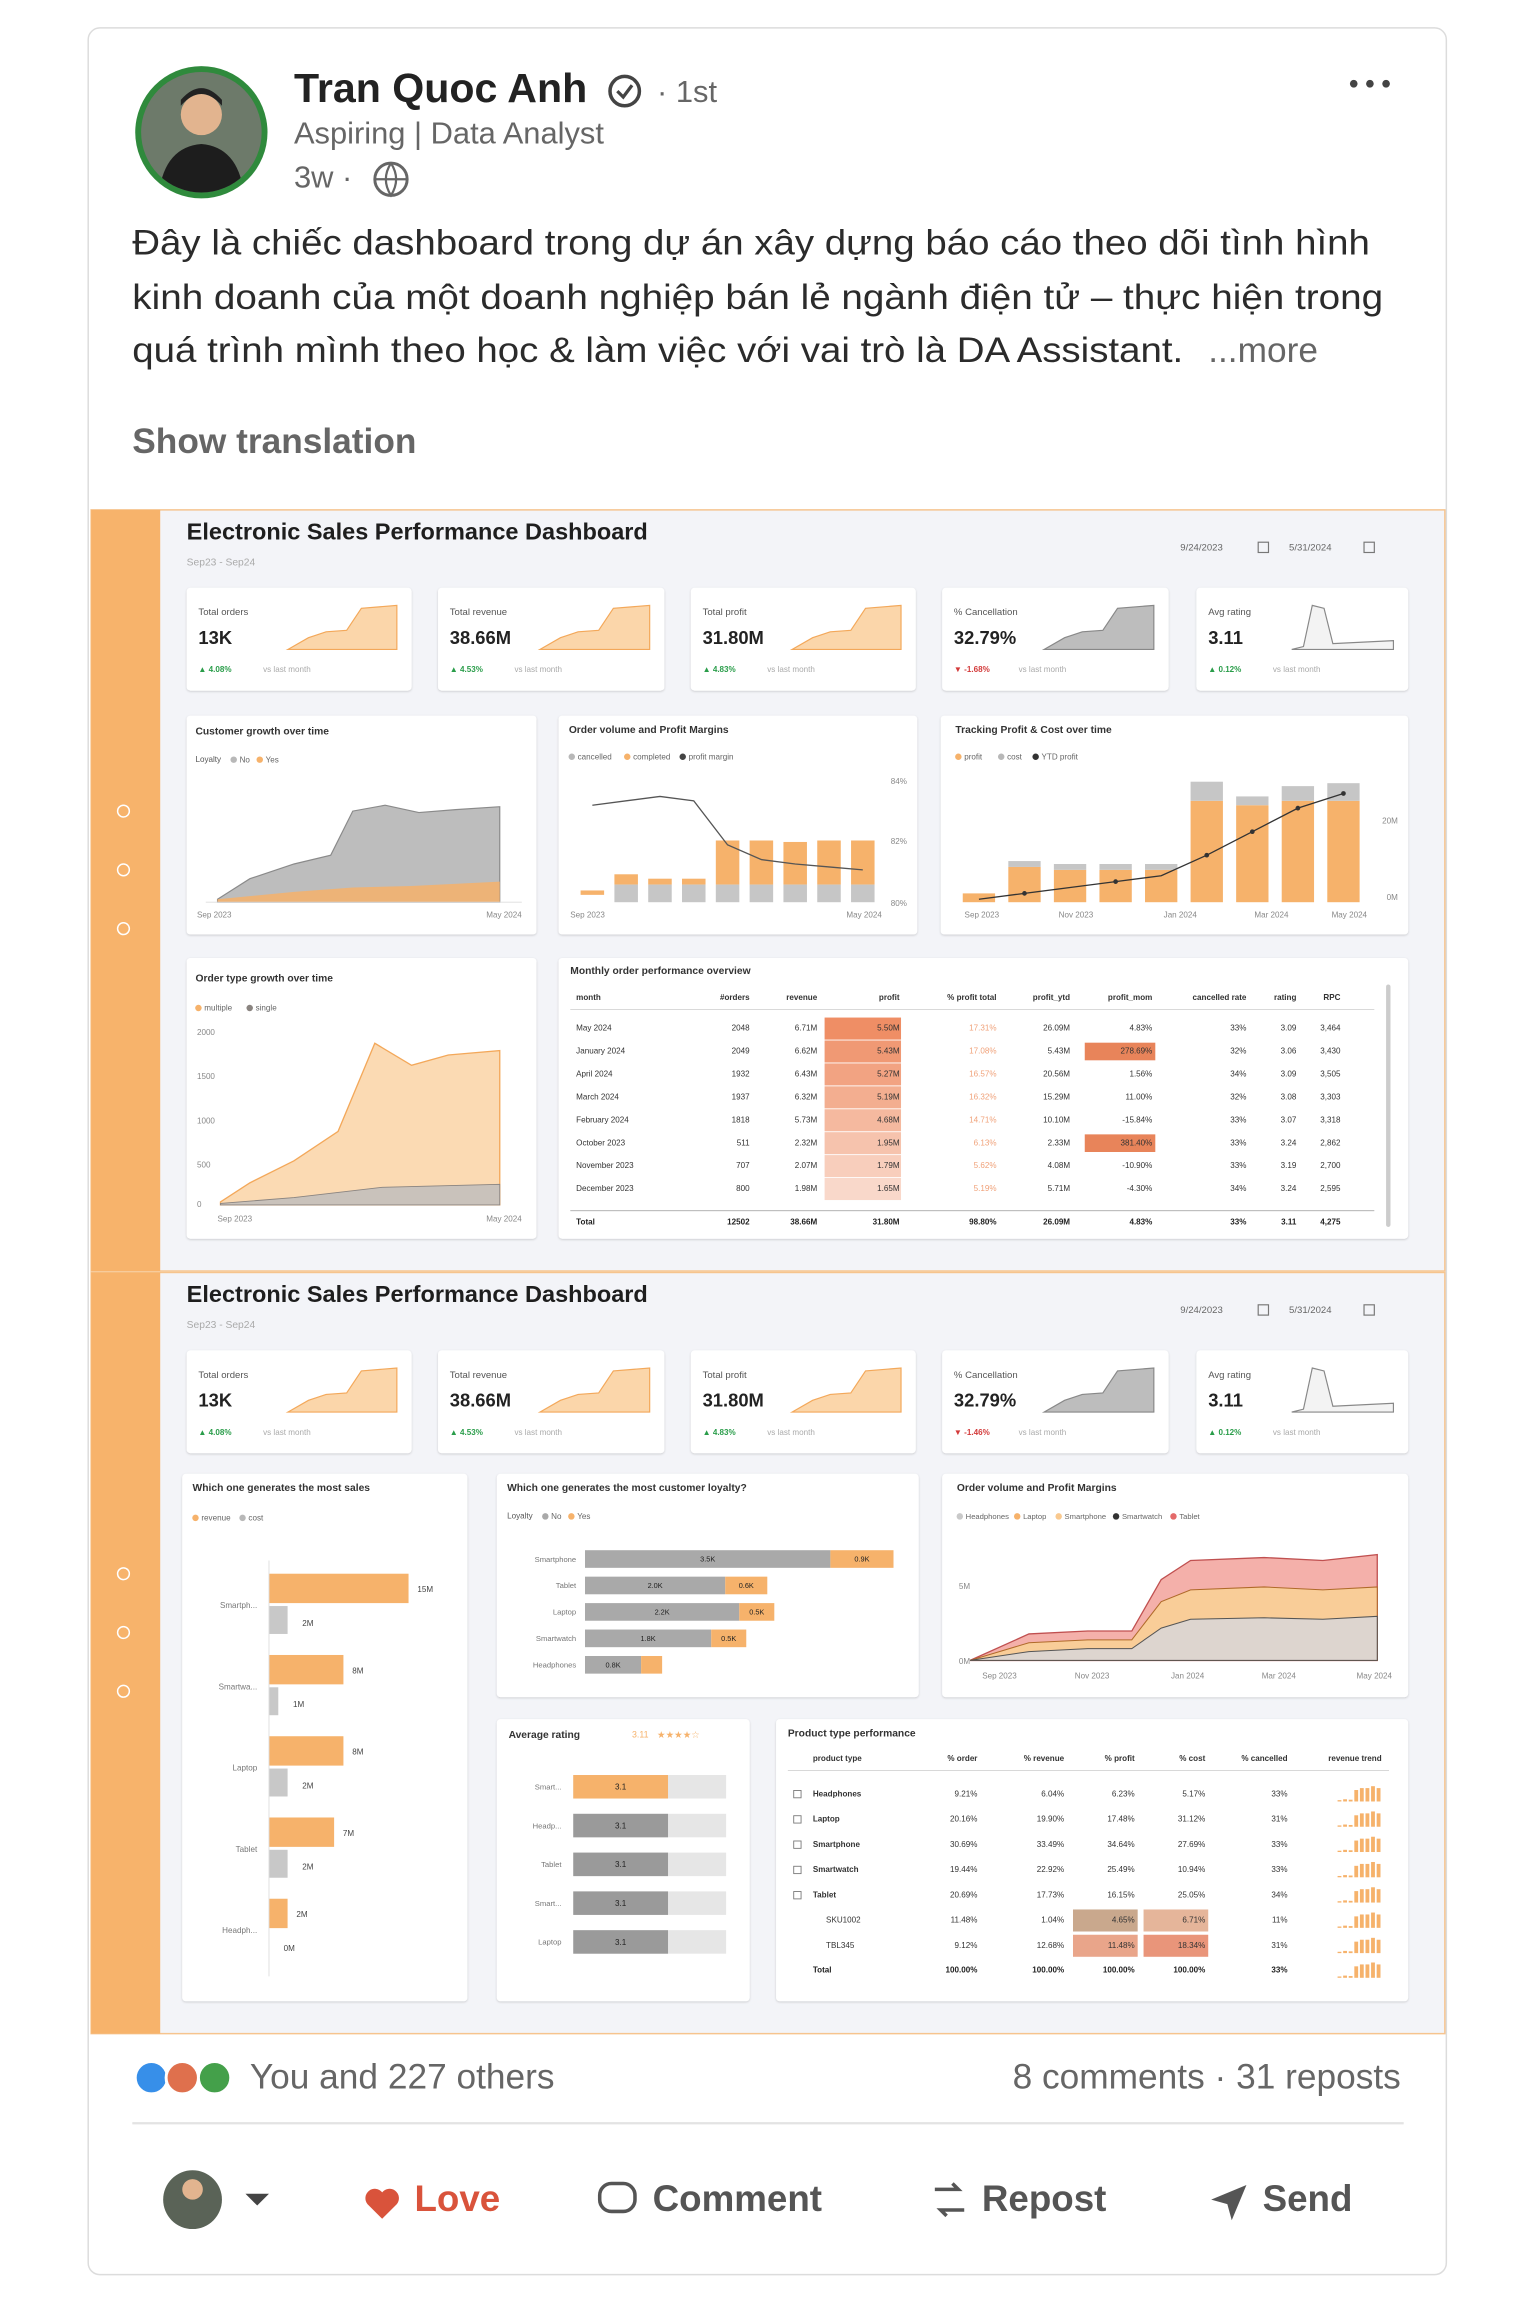  I want to click on category-label: Laptop, so click(564, 1612).